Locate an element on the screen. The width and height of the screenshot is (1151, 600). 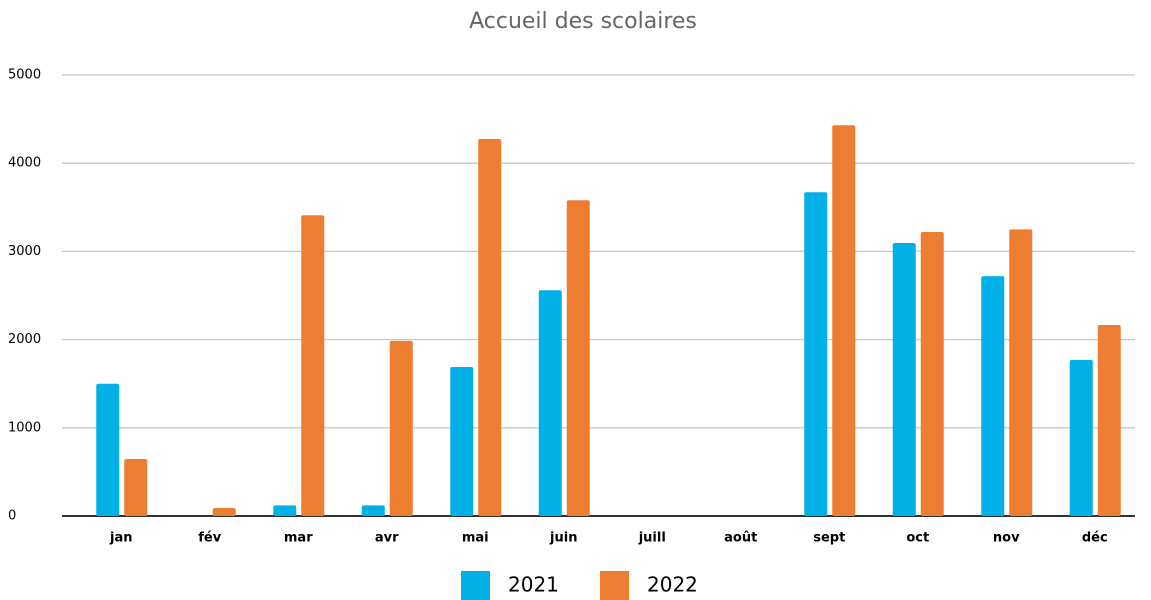
chart-title: Accueil des scolaires is located at coordinates (583, 21).